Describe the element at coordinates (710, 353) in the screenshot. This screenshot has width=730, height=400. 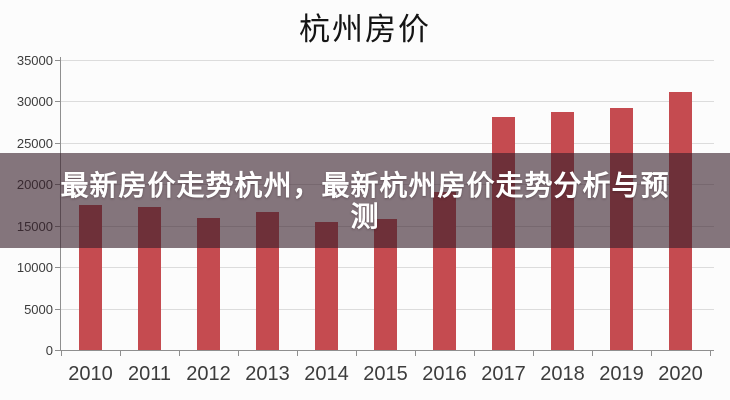
I see `x-tick-end` at that location.